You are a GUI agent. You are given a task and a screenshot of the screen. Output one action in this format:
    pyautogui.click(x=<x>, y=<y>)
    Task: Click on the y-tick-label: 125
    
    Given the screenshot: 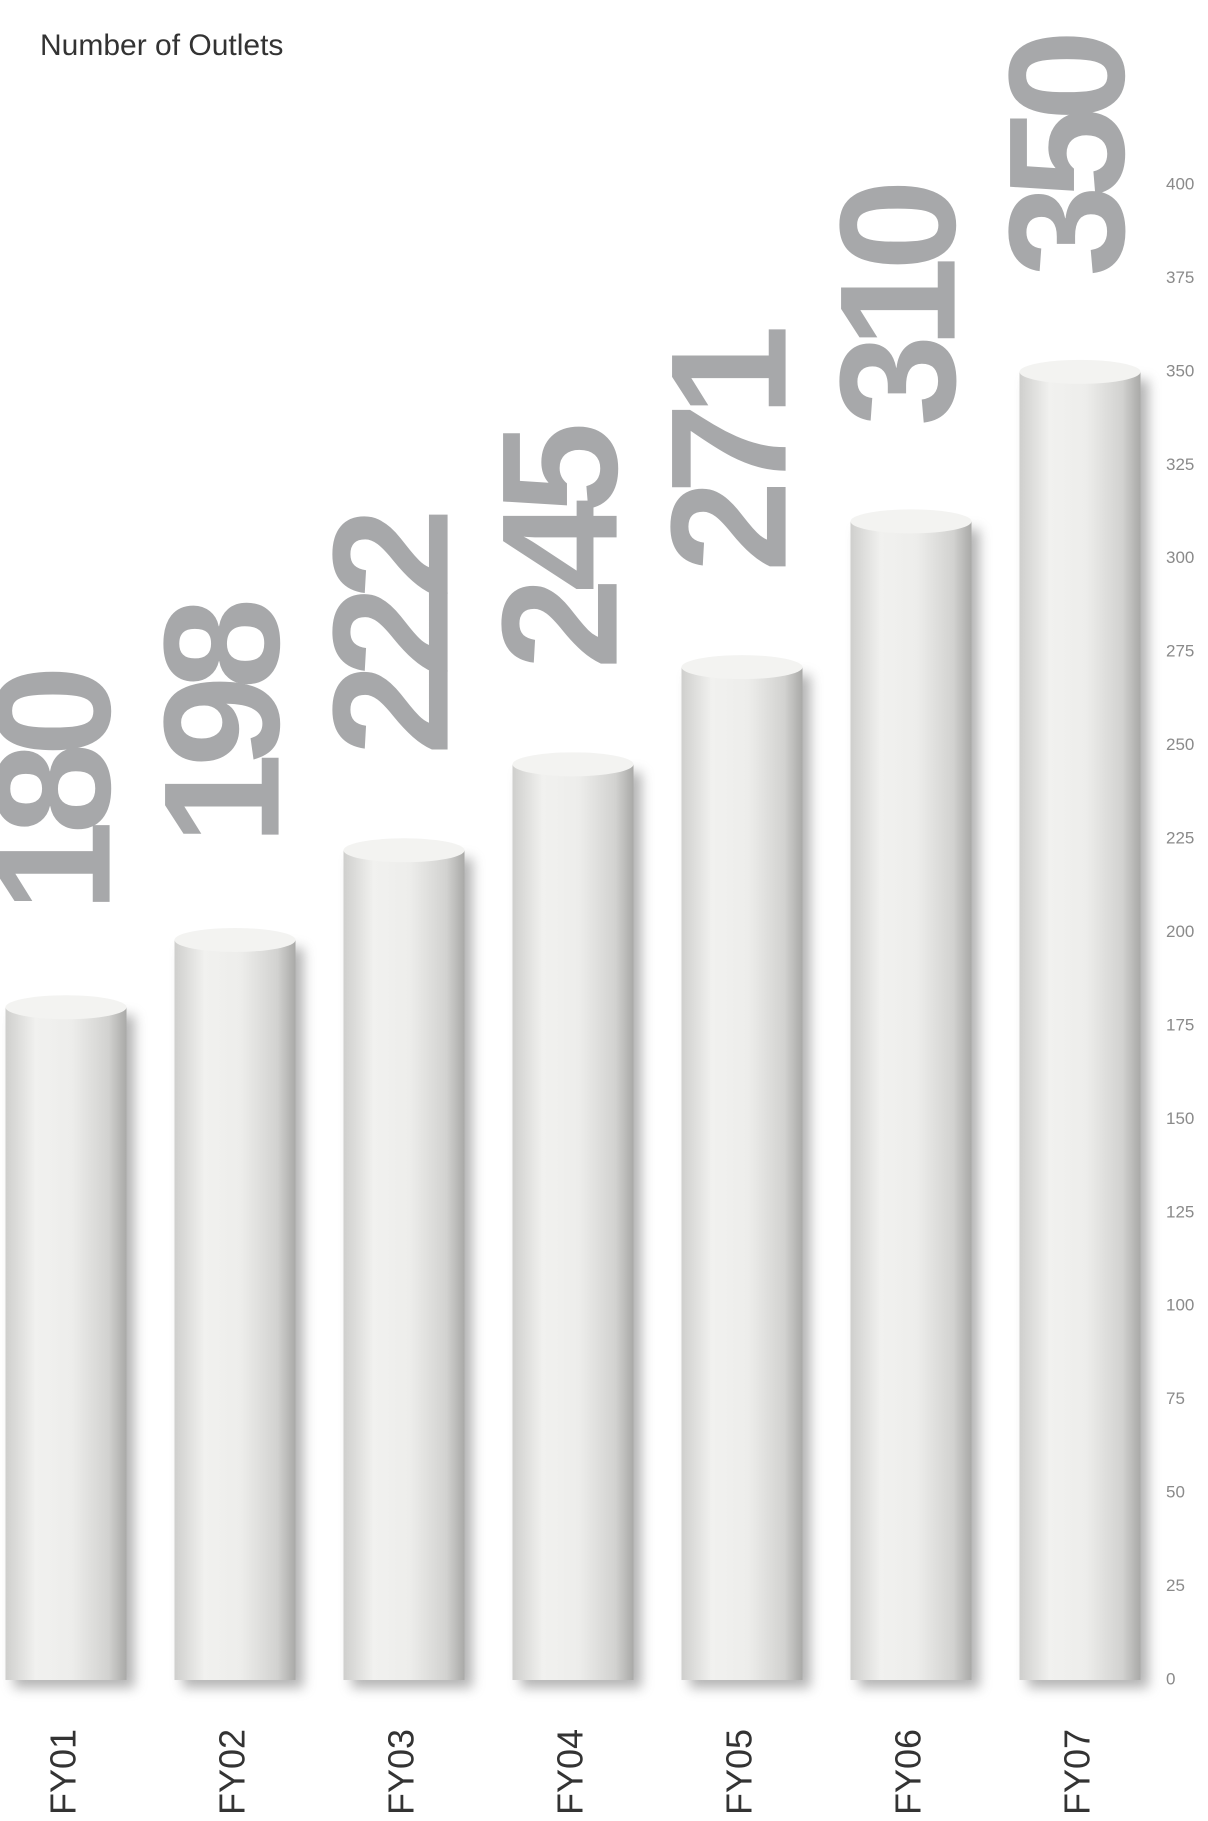 What is the action you would take?
    pyautogui.click(x=1180, y=1211)
    